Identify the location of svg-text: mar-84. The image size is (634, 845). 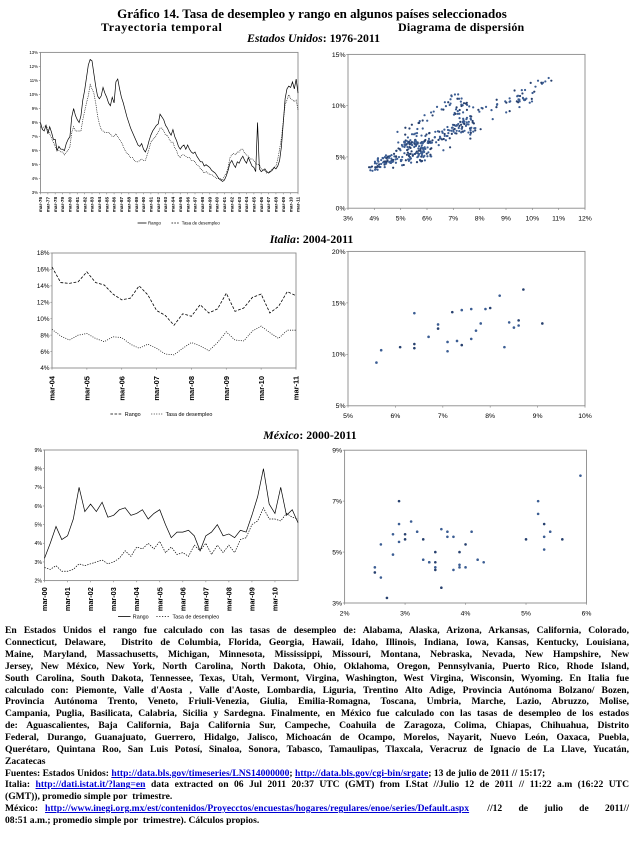
(99, 205).